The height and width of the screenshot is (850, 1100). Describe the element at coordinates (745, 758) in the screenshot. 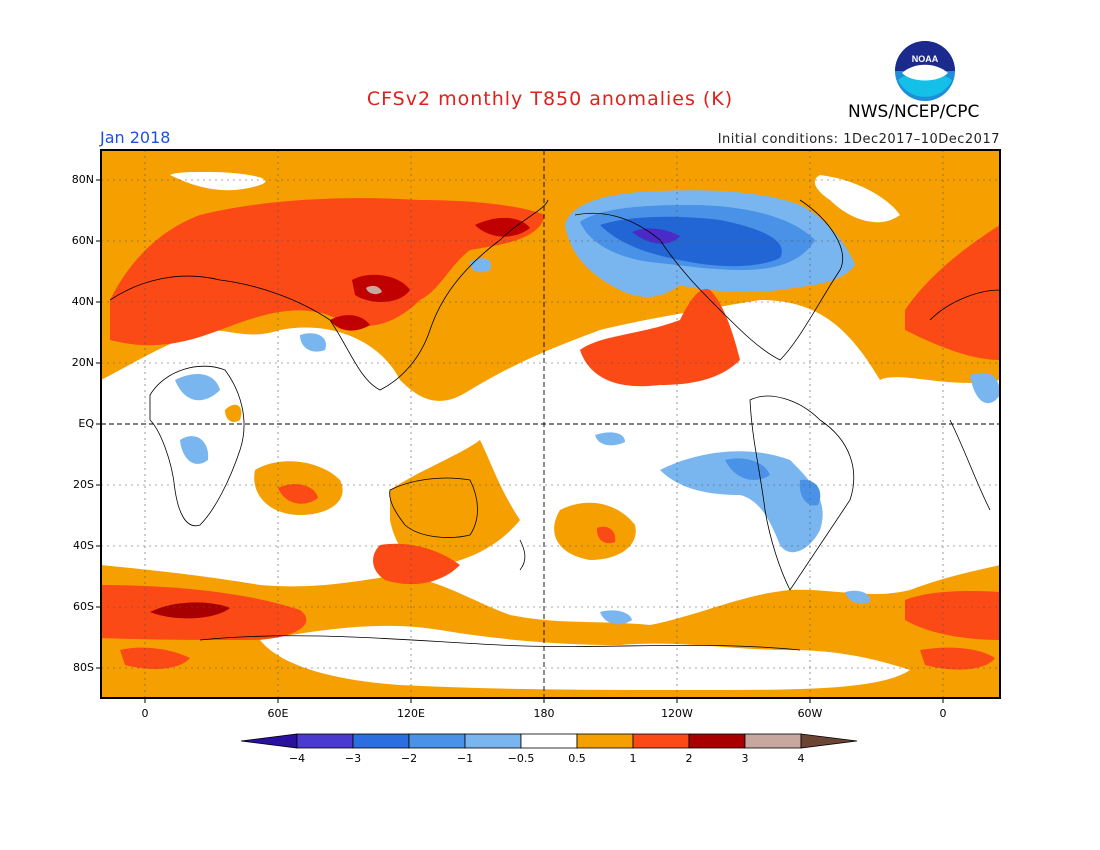

I see `colorbar-label: 3` at that location.